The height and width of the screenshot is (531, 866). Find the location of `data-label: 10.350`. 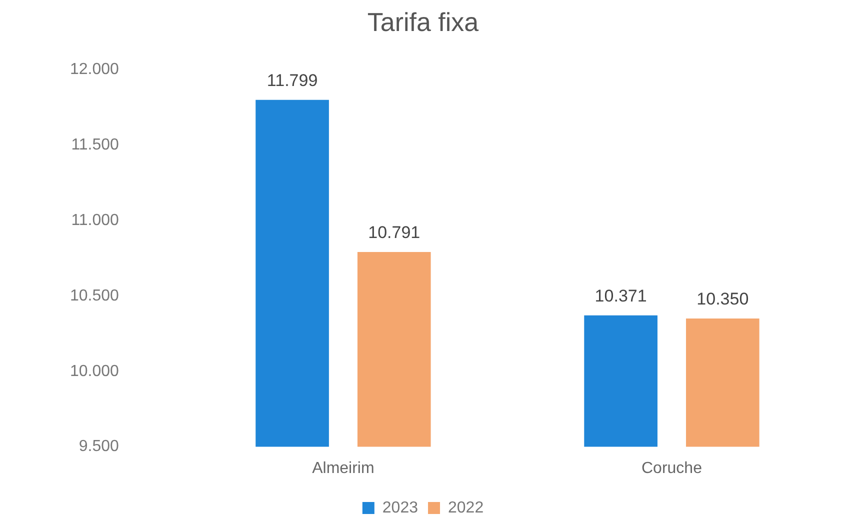

data-label: 10.350 is located at coordinates (722, 299).